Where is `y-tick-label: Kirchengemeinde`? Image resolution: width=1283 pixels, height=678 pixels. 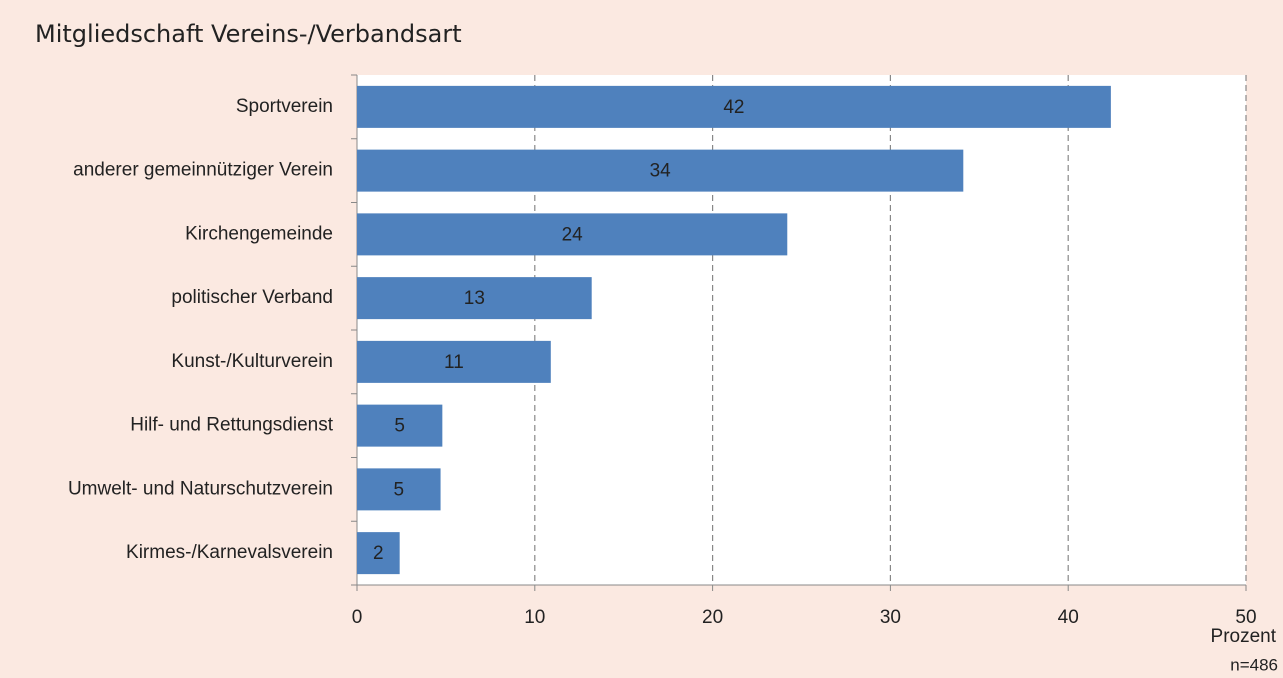 y-tick-label: Kirchengemeinde is located at coordinates (259, 233).